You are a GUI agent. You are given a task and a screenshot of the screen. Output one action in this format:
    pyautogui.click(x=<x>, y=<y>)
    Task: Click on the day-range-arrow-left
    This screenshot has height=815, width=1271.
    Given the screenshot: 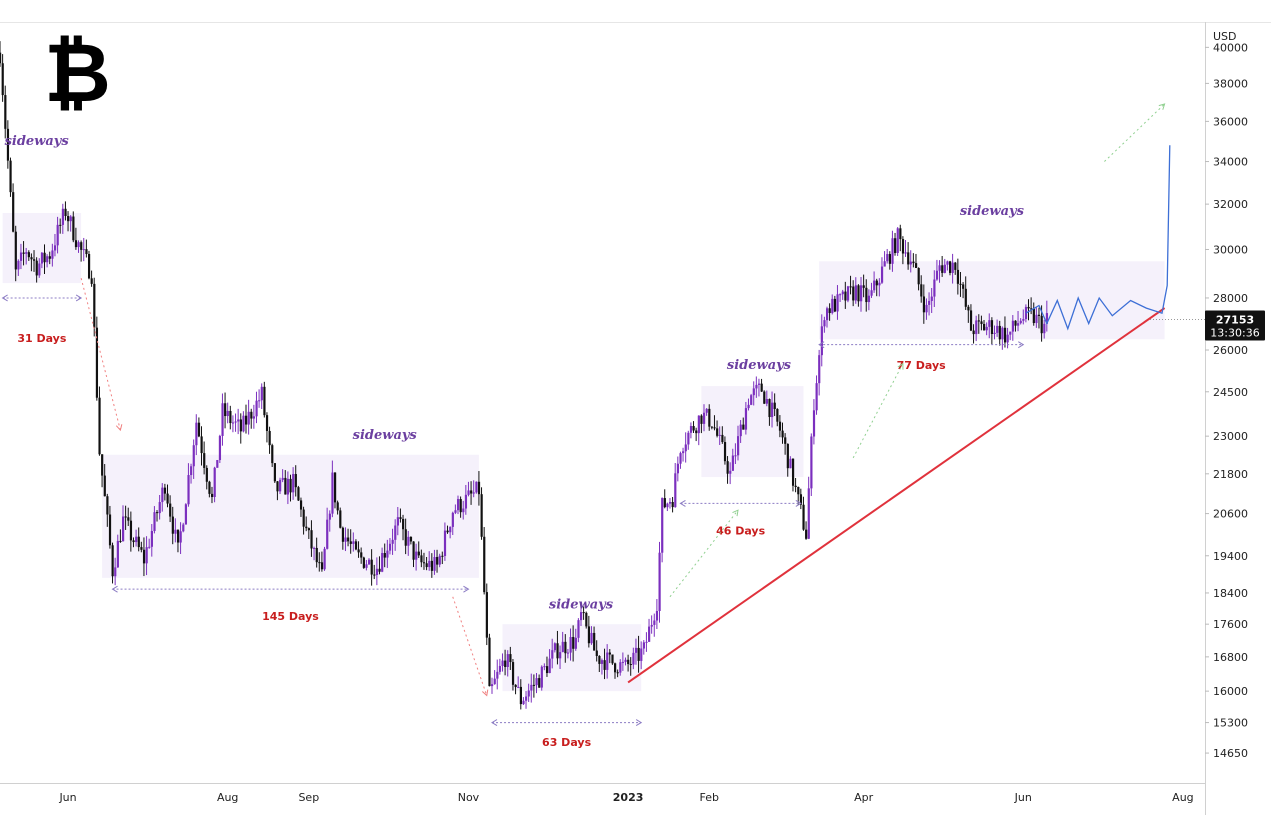 What is the action you would take?
    pyautogui.click(x=821, y=345)
    